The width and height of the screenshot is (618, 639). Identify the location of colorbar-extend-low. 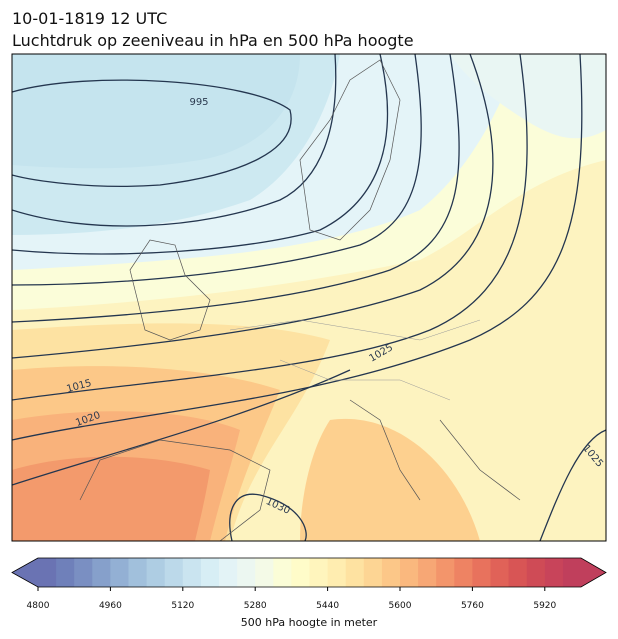
(25, 572).